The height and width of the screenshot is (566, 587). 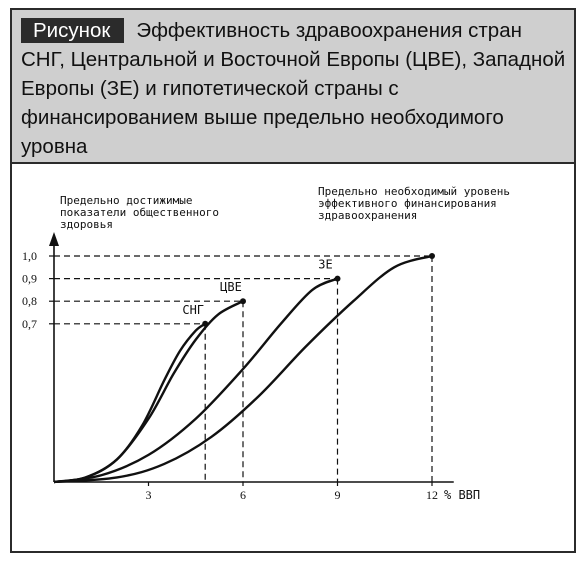 I want to click on y-tick-label: 0,8, so click(x=29, y=301).